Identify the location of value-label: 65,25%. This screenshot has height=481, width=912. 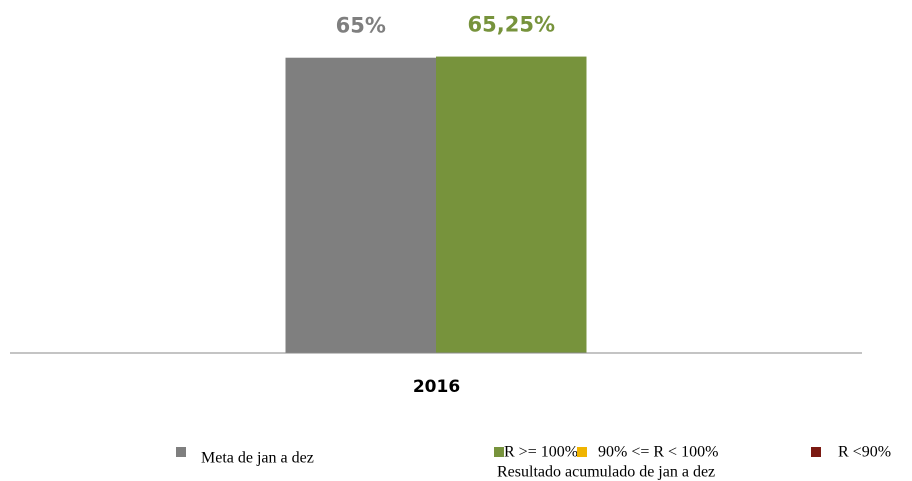
(511, 25).